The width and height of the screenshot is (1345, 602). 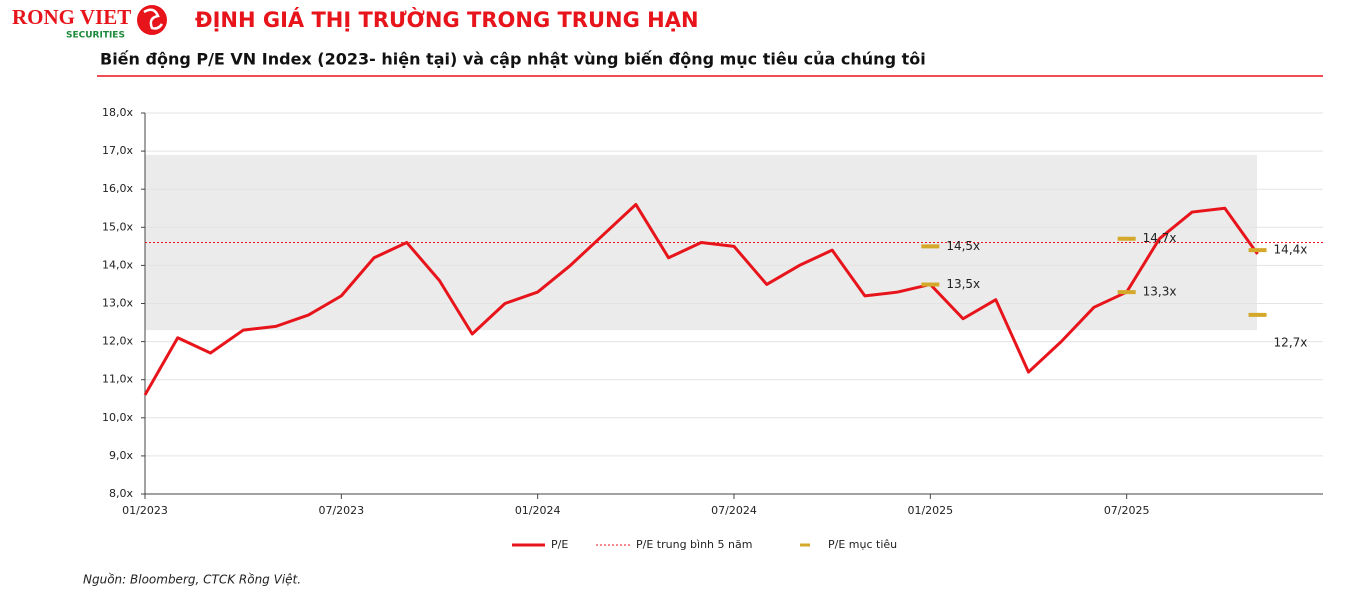 What do you see at coordinates (930, 510) in the screenshot?
I see `x-tick-label: 01/2025` at bounding box center [930, 510].